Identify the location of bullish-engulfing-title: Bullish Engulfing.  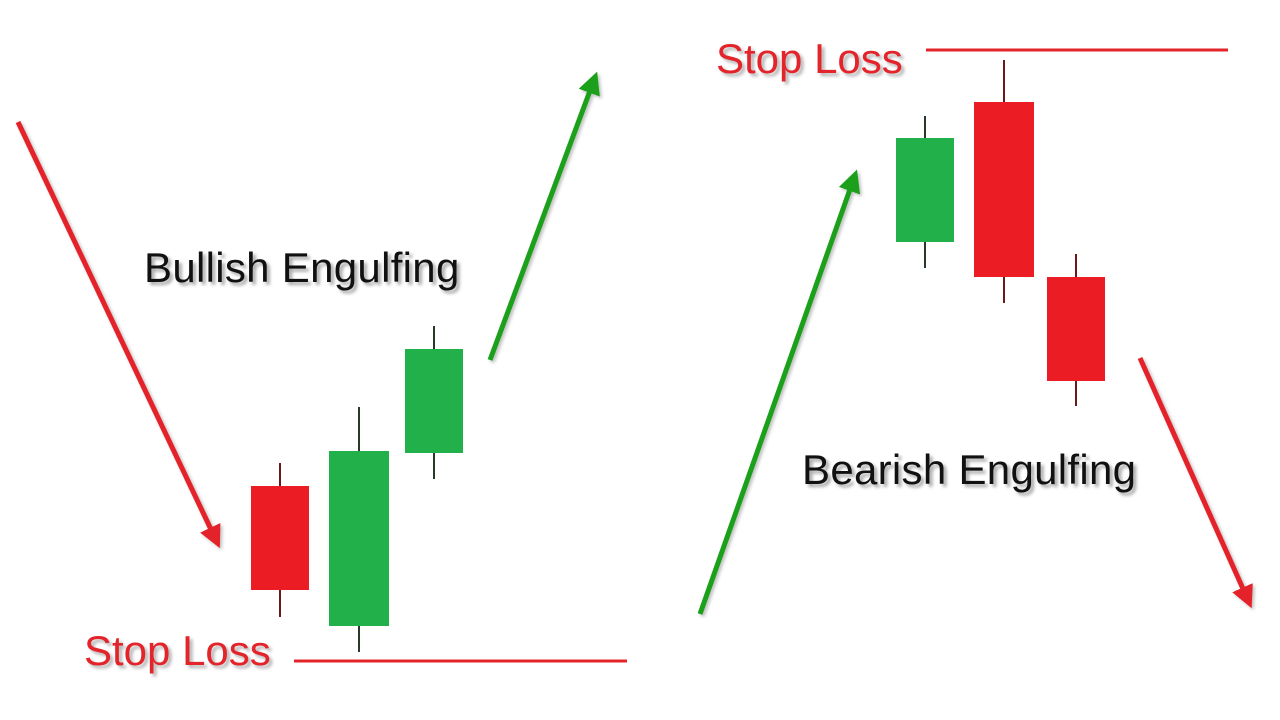
(302, 267).